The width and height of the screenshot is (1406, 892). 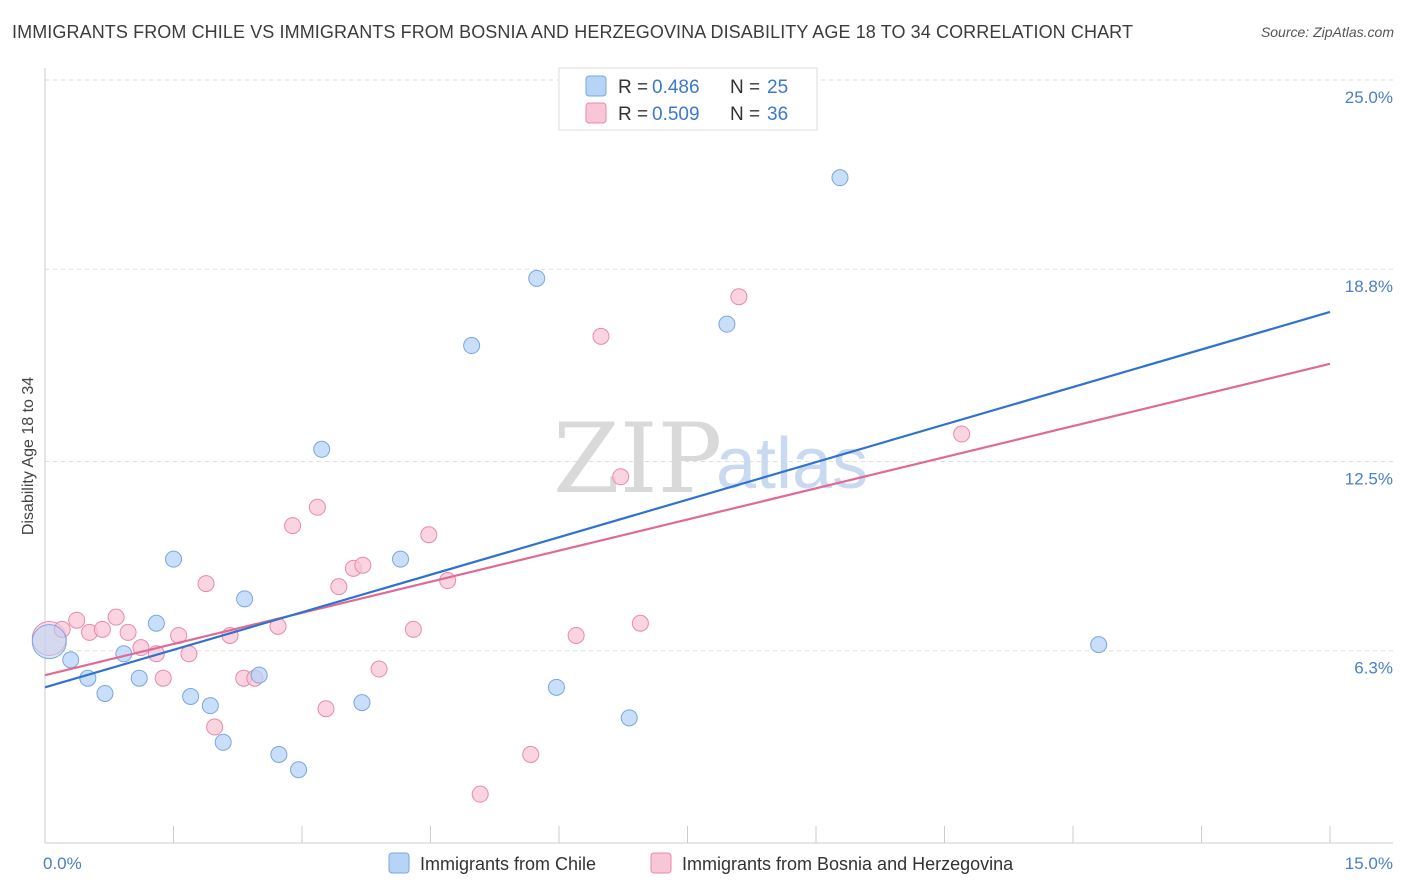 What do you see at coordinates (676, 87) in the screenshot?
I see `legend-r-value-chile: 0.486` at bounding box center [676, 87].